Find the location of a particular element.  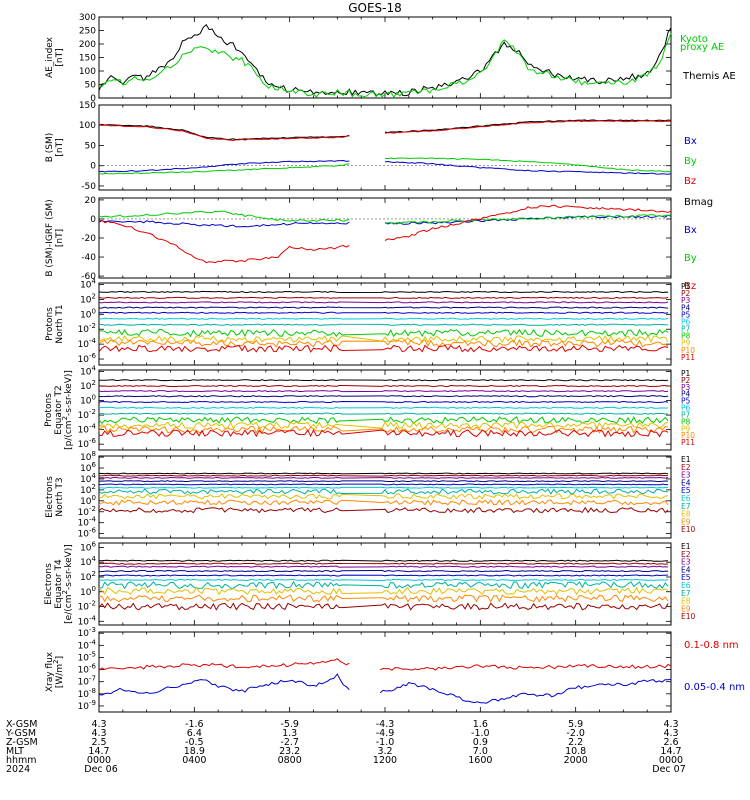

channel-label: E10 is located at coordinates (688, 529).